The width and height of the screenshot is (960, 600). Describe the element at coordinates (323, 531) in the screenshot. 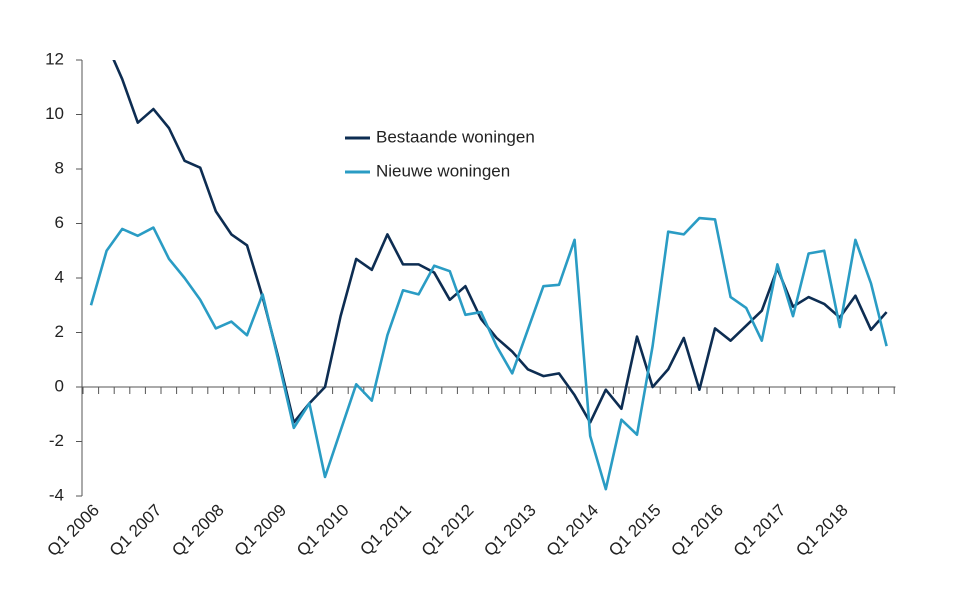

I see `x-tick-label: Q1 2010` at that location.